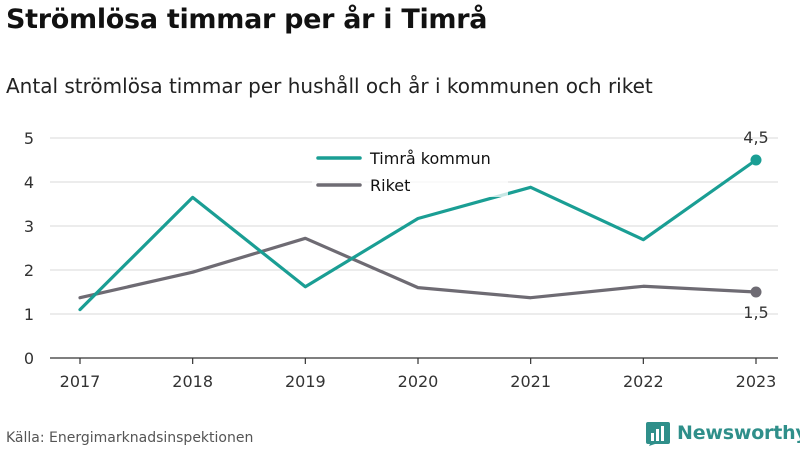 The height and width of the screenshot is (450, 800). Describe the element at coordinates (755, 137) in the screenshot. I see `series-end-label: 4,5` at that location.